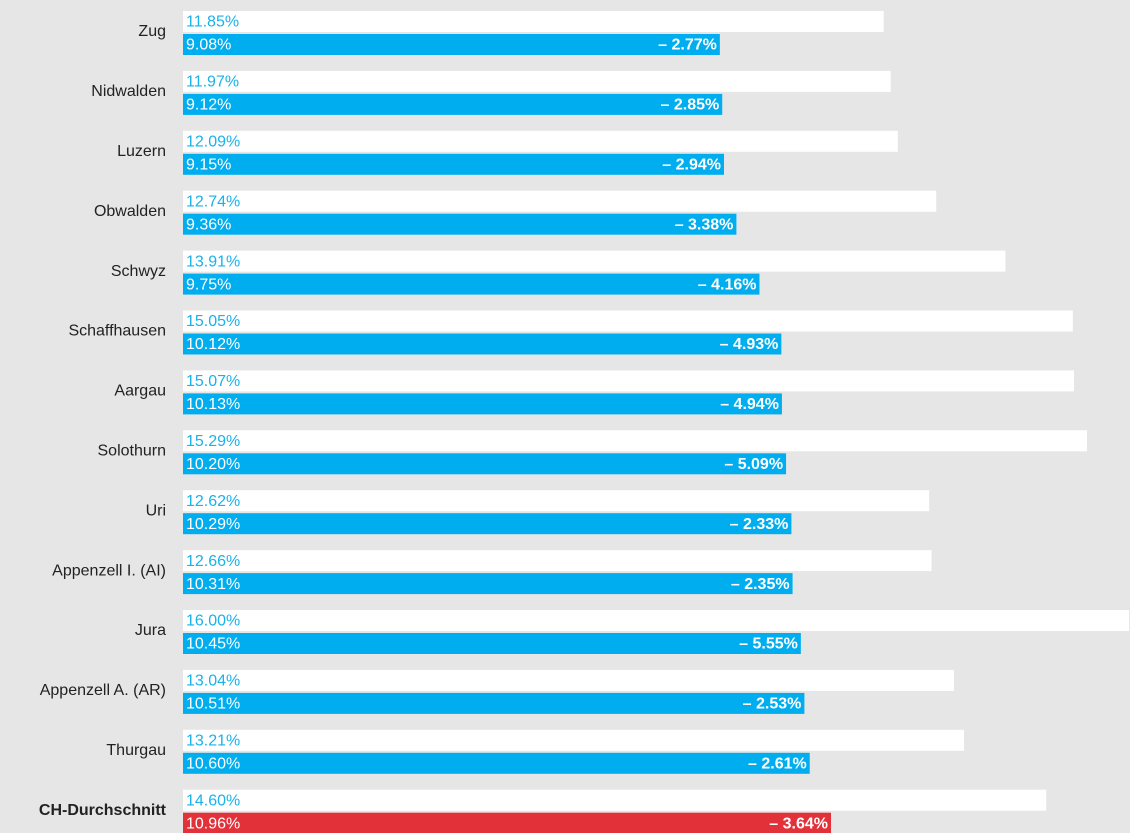 The width and height of the screenshot is (1130, 833). What do you see at coordinates (208, 165) in the screenshot?
I see `value-label: 9.15%` at bounding box center [208, 165].